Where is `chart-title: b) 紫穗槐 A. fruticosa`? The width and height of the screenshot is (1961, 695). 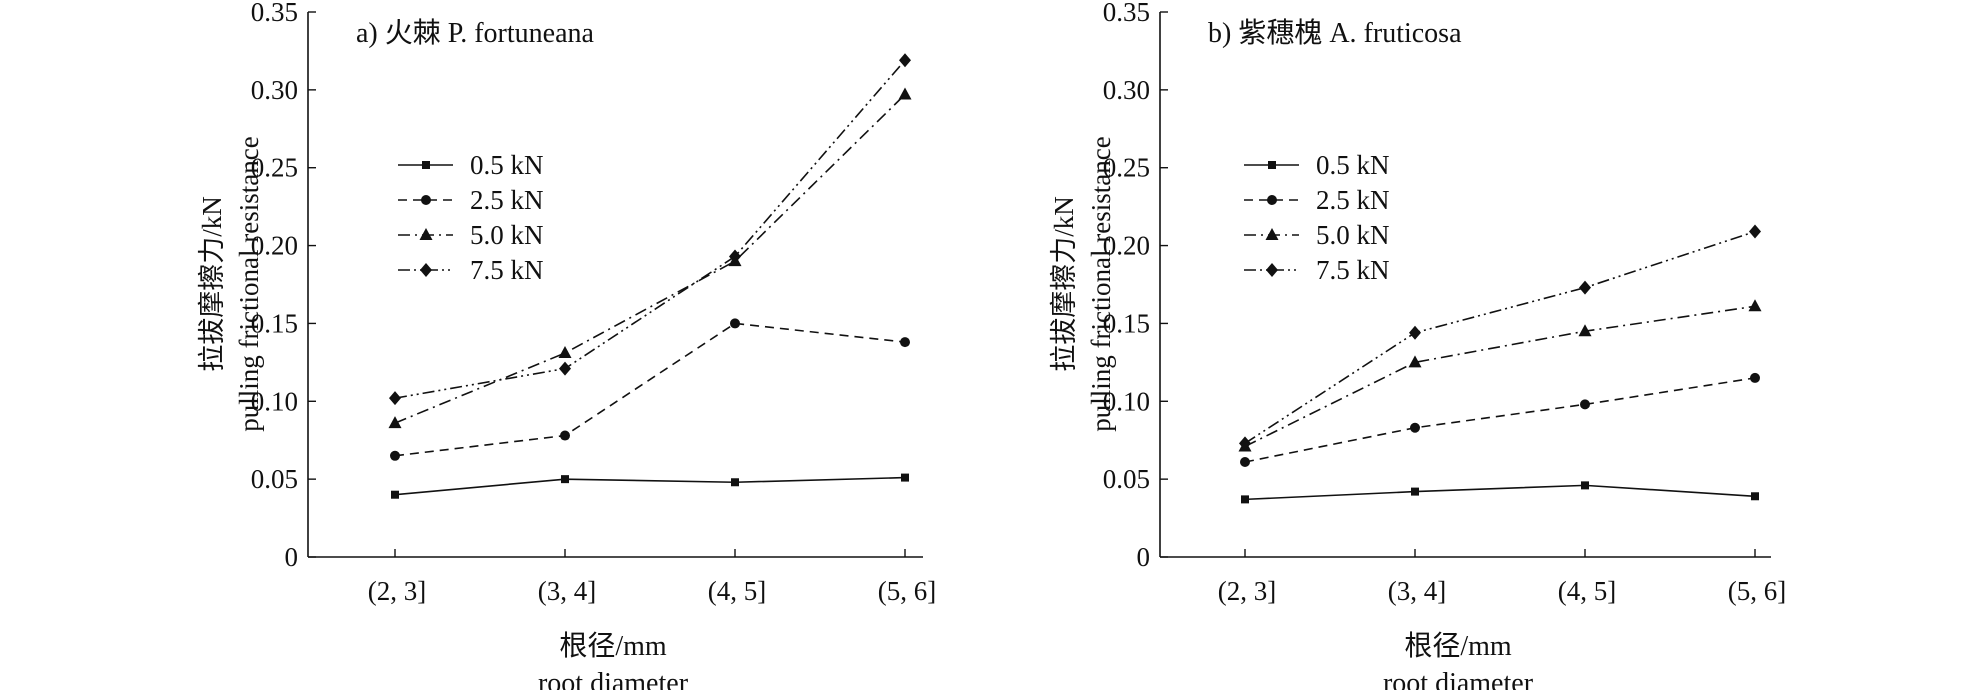 chart-title: b) 紫穗槐 A. fruticosa is located at coordinates (1335, 33).